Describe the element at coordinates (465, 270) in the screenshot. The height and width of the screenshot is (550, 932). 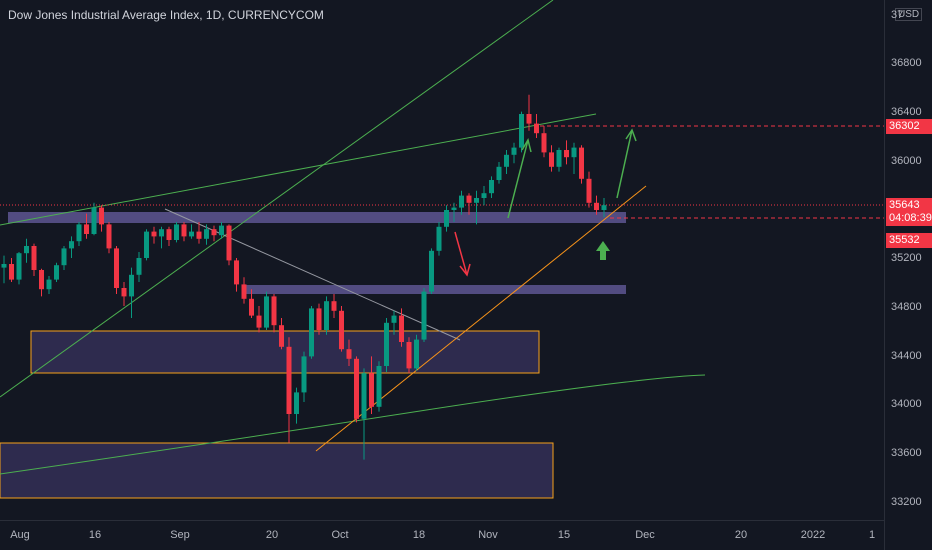
I see `bearish-arrowhead` at that location.